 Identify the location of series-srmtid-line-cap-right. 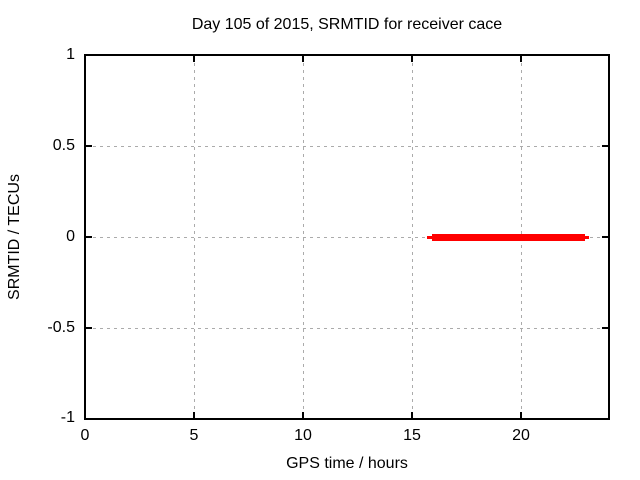
(587, 237).